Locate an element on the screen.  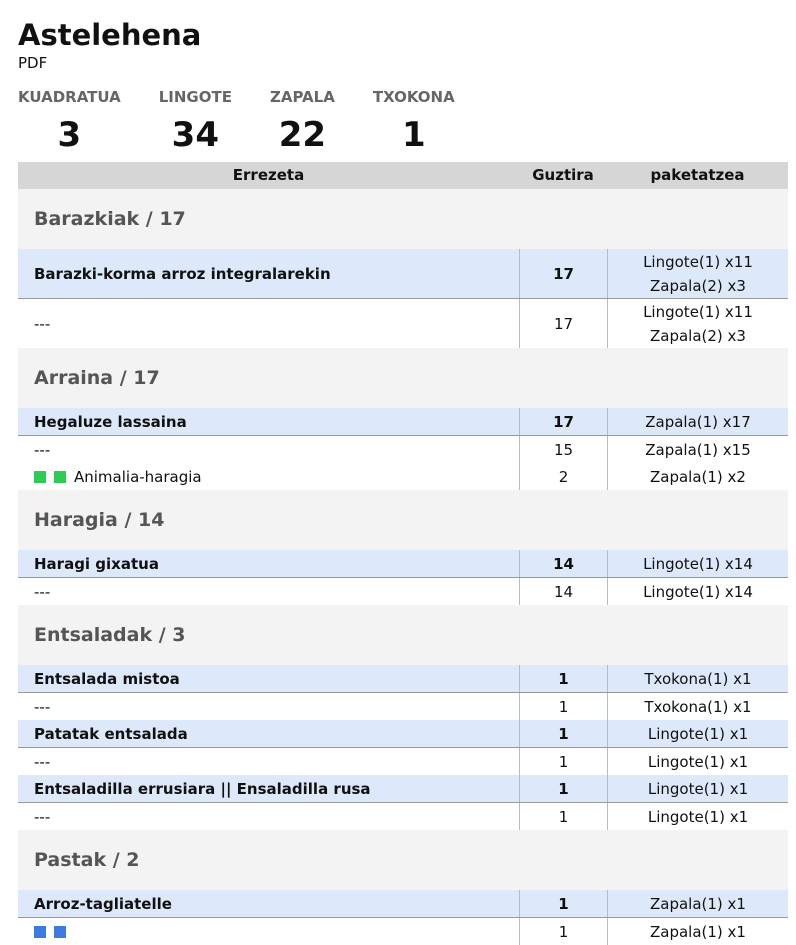
packaging-cell: Lingote(1) x11 Zapala(2) x3 is located at coordinates (697, 273).